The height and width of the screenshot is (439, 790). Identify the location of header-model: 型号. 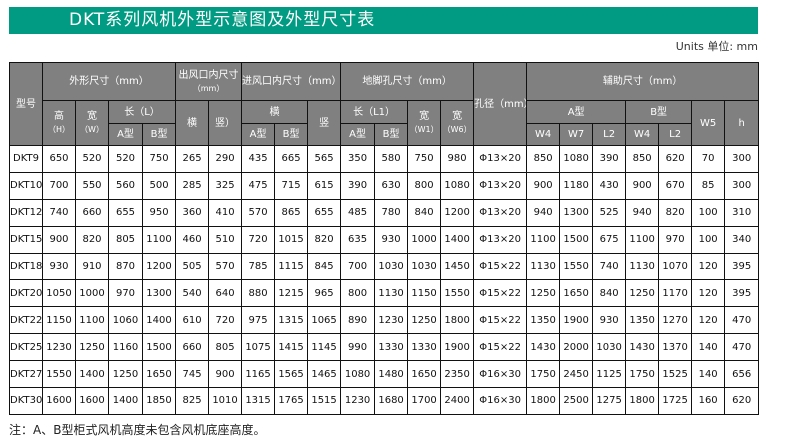
(26, 104).